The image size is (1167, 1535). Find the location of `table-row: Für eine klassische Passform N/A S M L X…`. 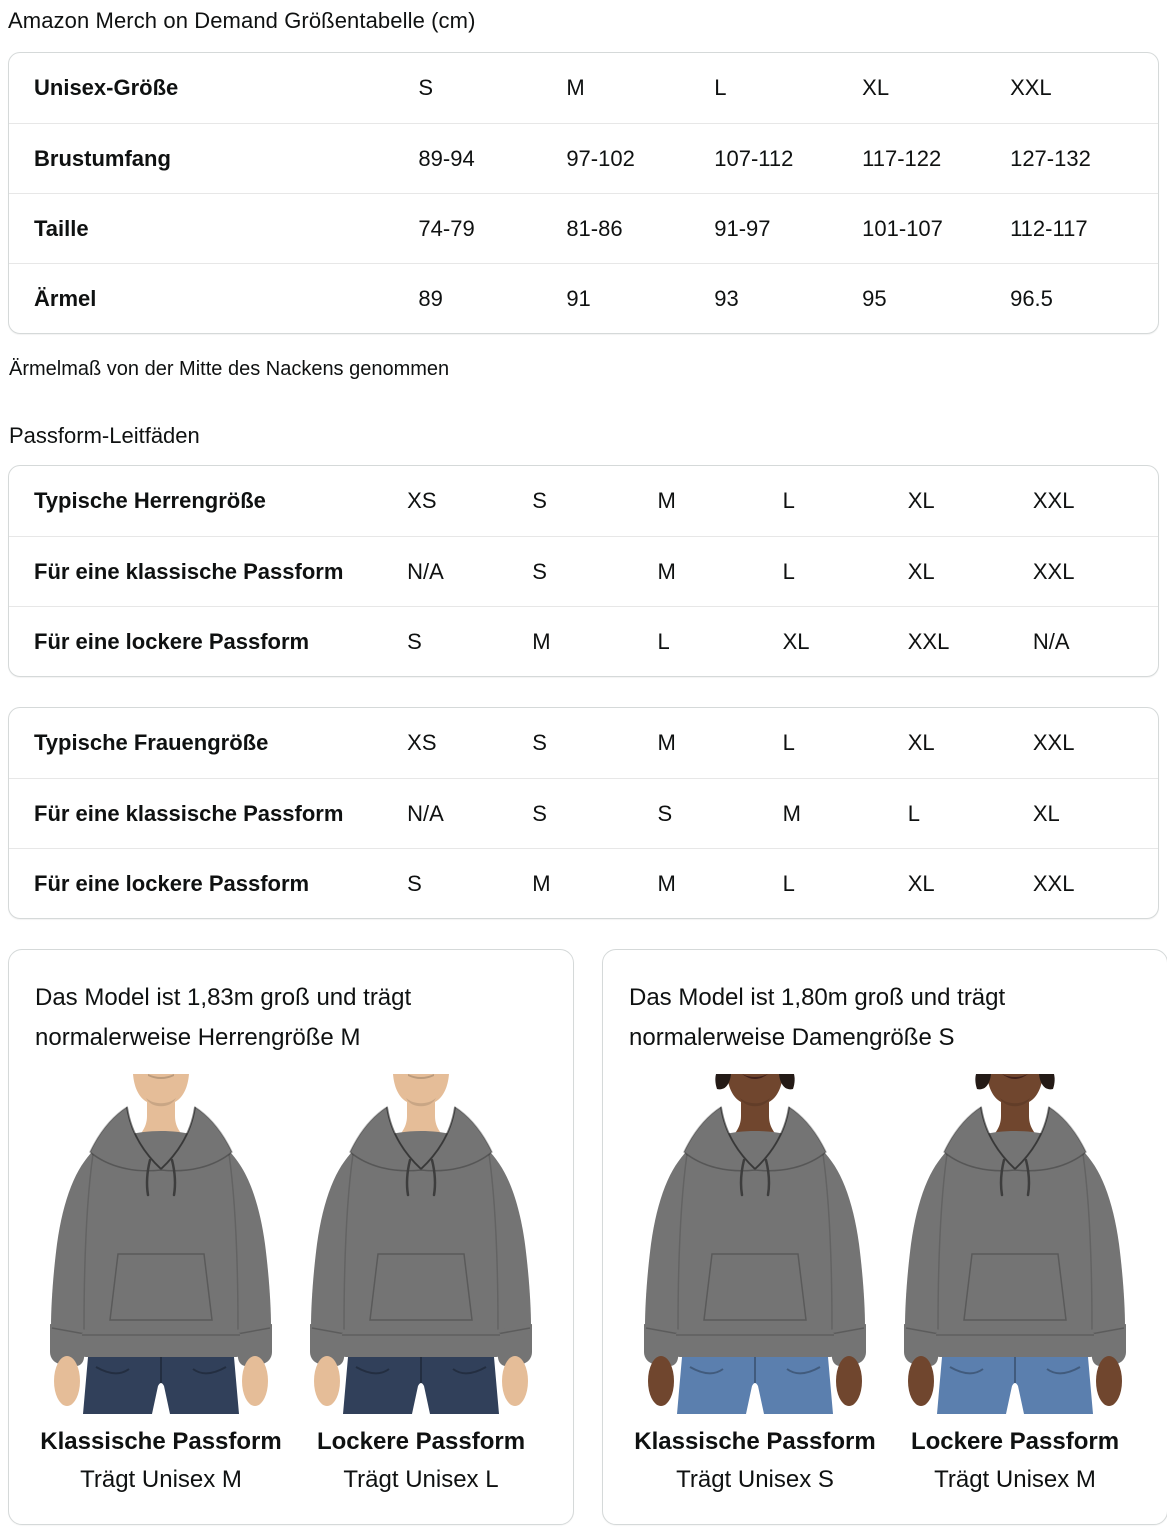

table-row: Für eine klassische Passform N/A S M L X… is located at coordinates (583, 571).